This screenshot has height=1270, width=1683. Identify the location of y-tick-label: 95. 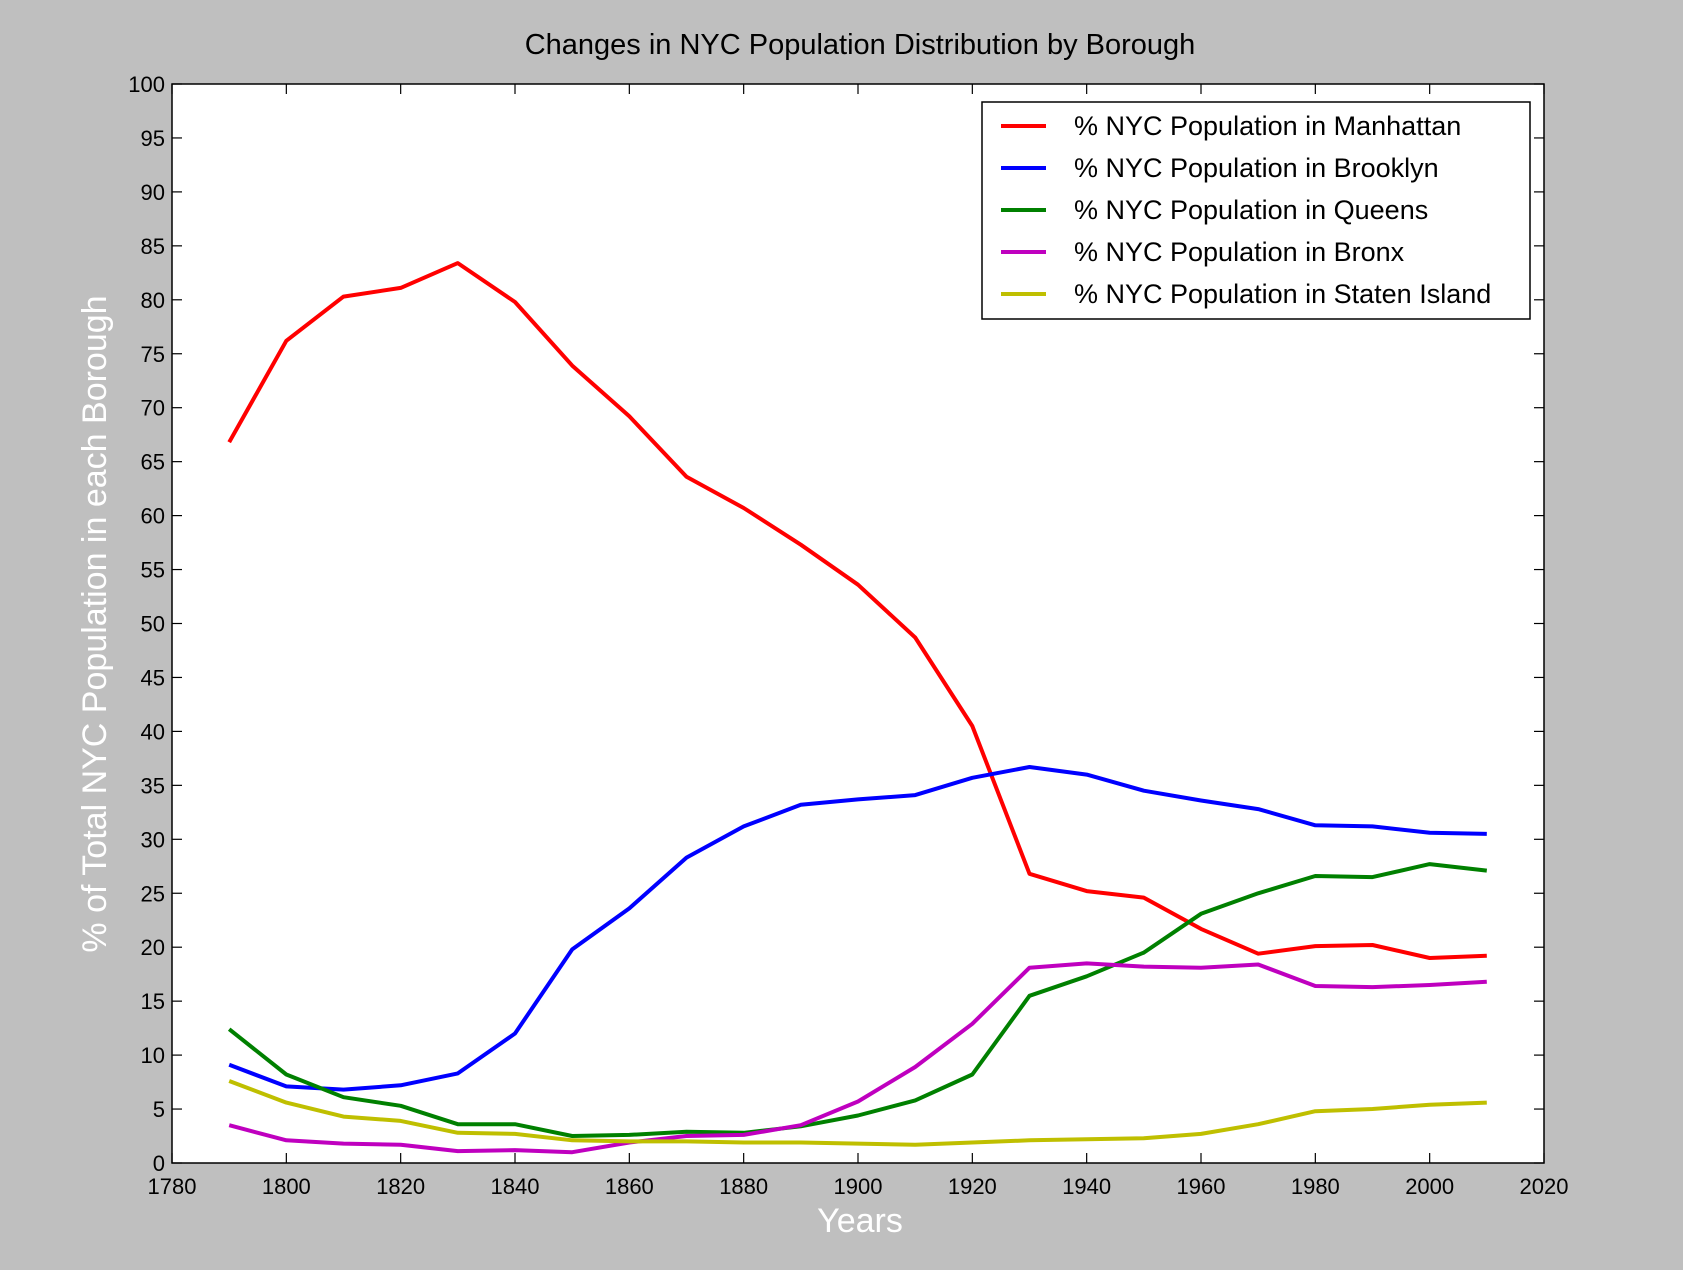
(153, 138).